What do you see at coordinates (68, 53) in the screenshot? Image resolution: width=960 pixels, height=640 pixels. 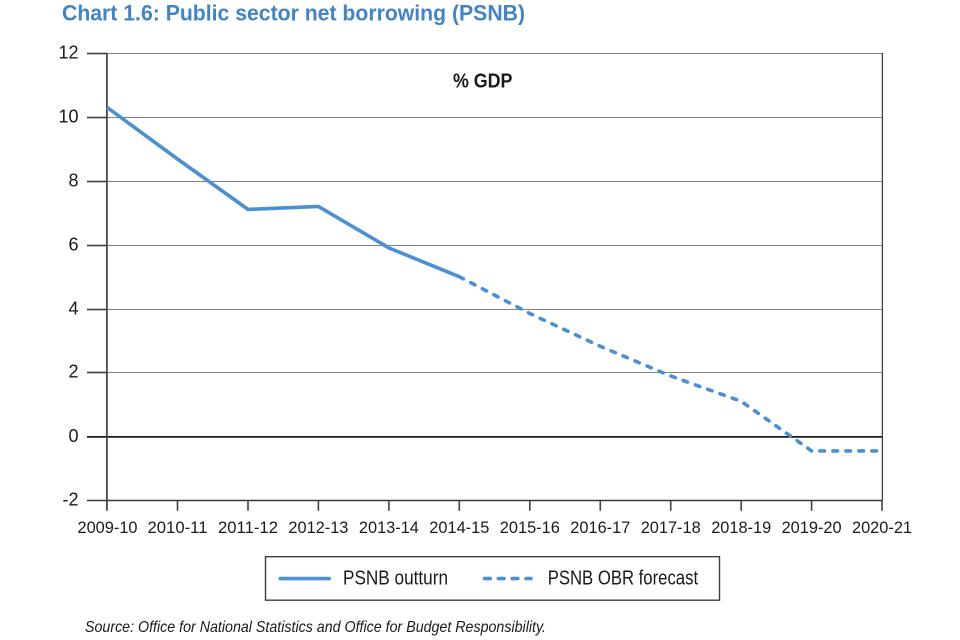 I see `svg-text: 12` at bounding box center [68, 53].